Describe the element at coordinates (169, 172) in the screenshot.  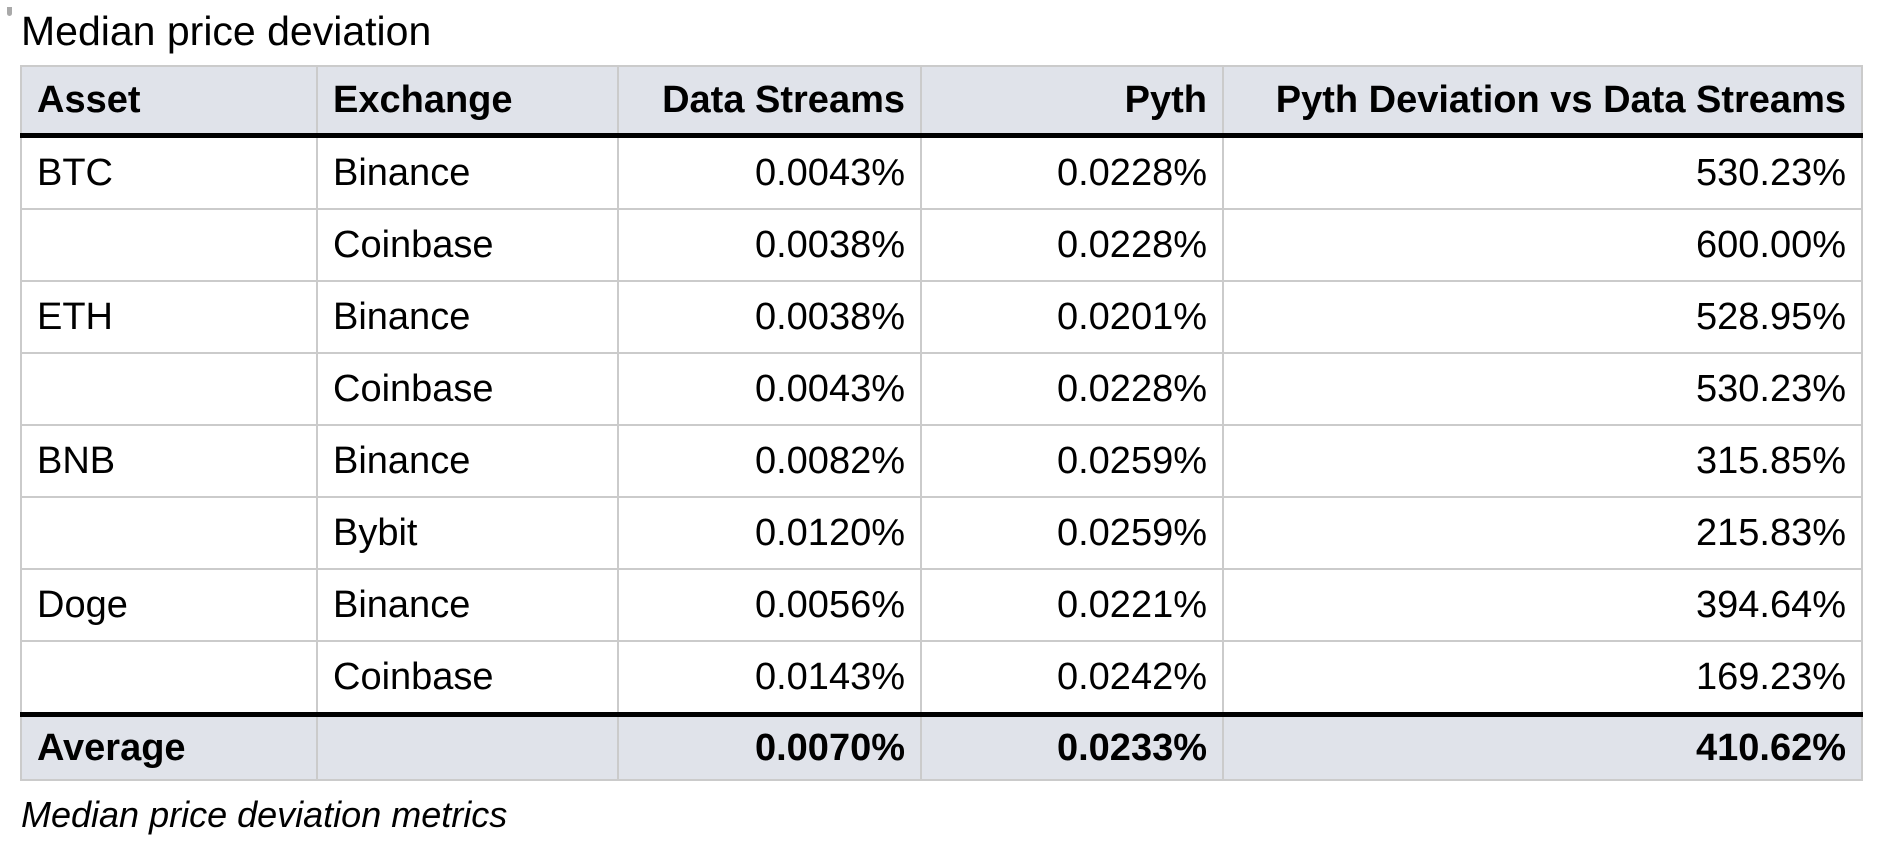
I see `asset-cell: BTC` at that location.